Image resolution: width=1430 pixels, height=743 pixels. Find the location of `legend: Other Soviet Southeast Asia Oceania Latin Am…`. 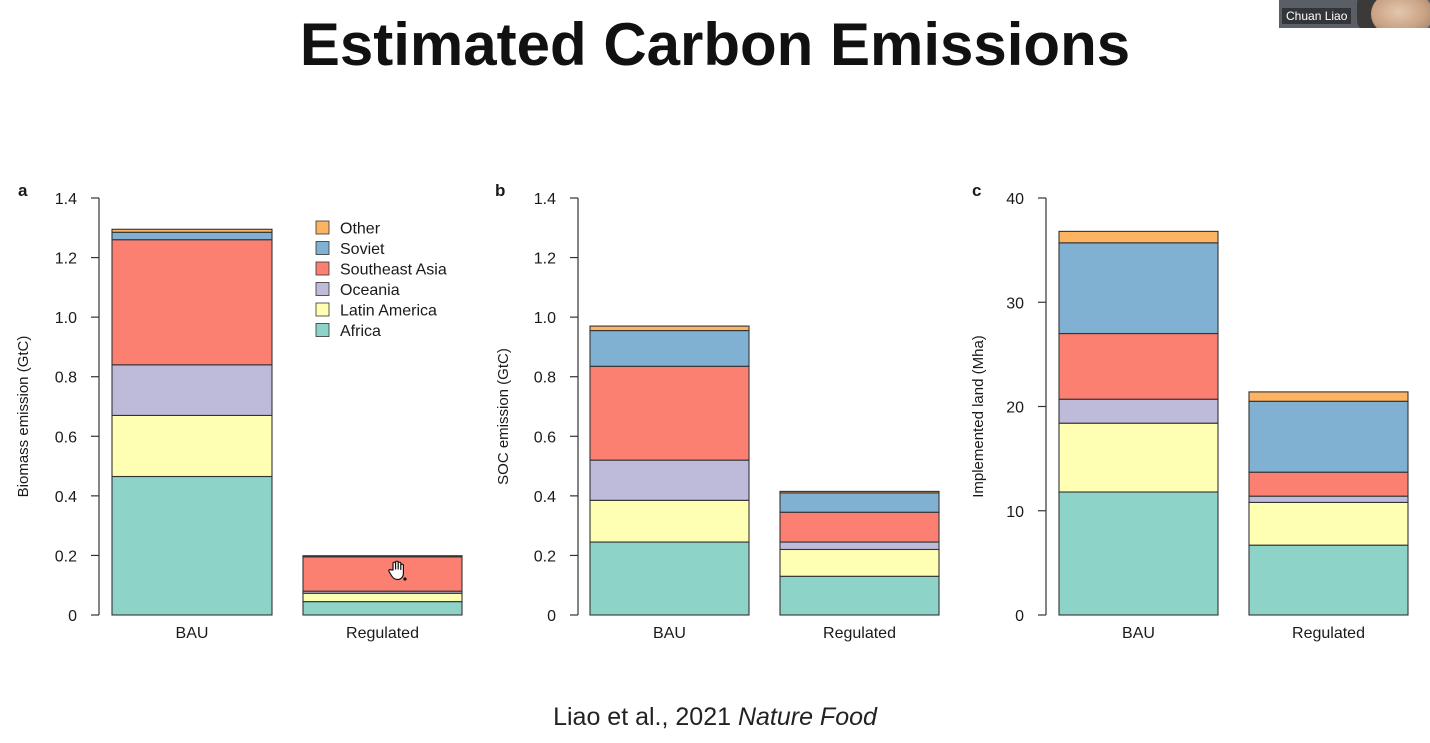

legend: Other Soviet Southeast Asia Oceania Latin Am… is located at coordinates (381, 280).